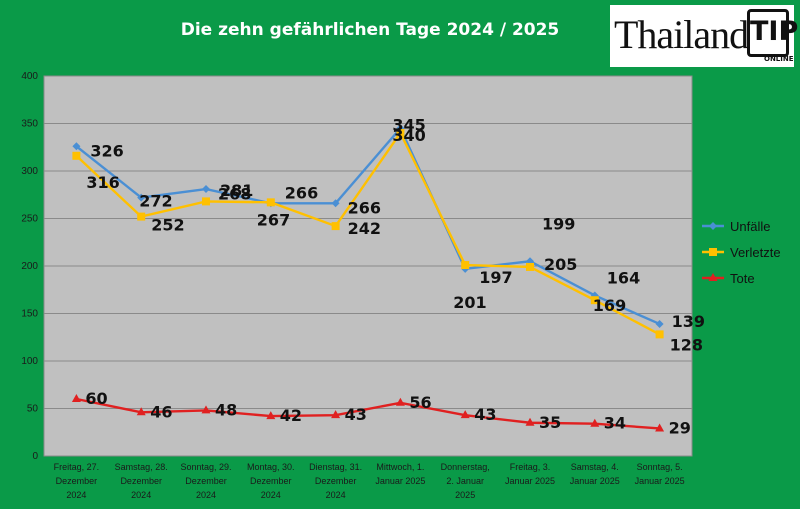  I want to click on y-tick-label: 100, so click(29, 361).